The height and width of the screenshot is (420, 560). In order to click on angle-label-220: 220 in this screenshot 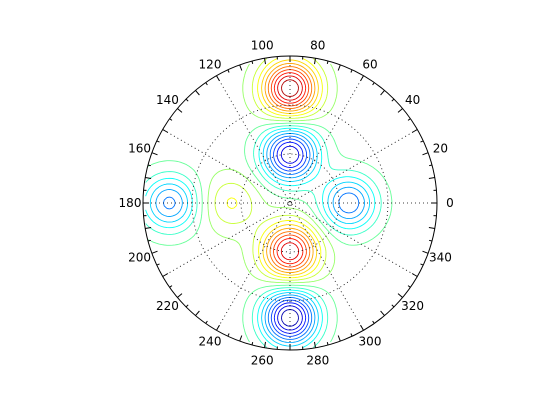, I will do `click(167, 306)`.